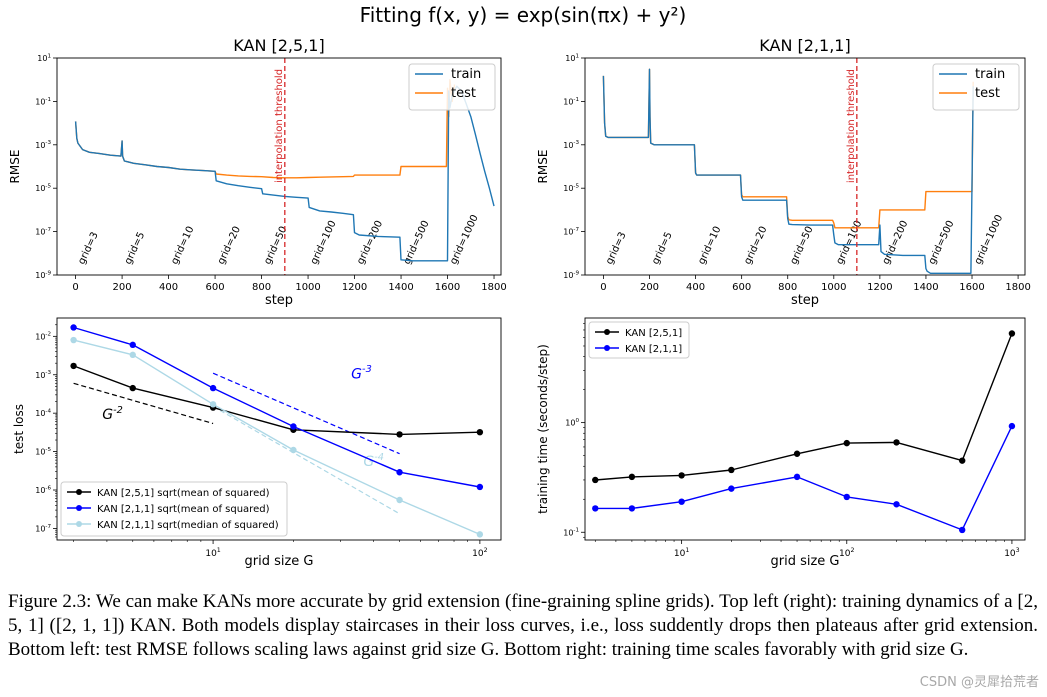 This screenshot has width=1047, height=697. What do you see at coordinates (43, 490) in the screenshot?
I see `y-tick-label: 10⁻⁶` at bounding box center [43, 490].